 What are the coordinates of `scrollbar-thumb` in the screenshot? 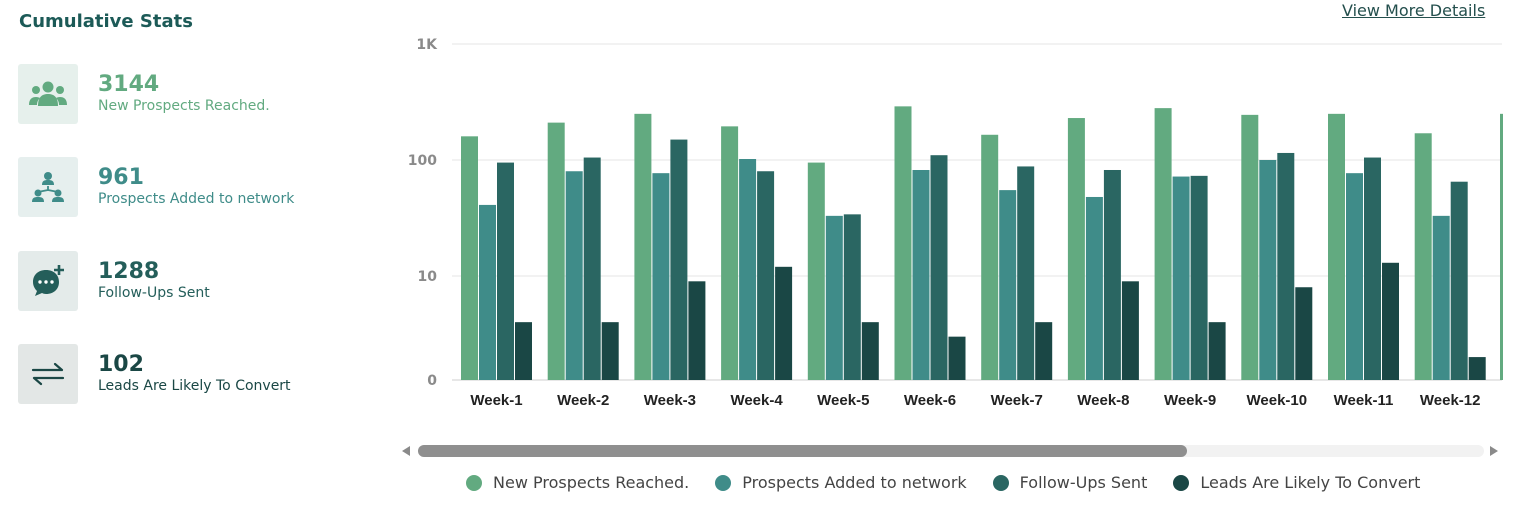 It's located at (802, 451).